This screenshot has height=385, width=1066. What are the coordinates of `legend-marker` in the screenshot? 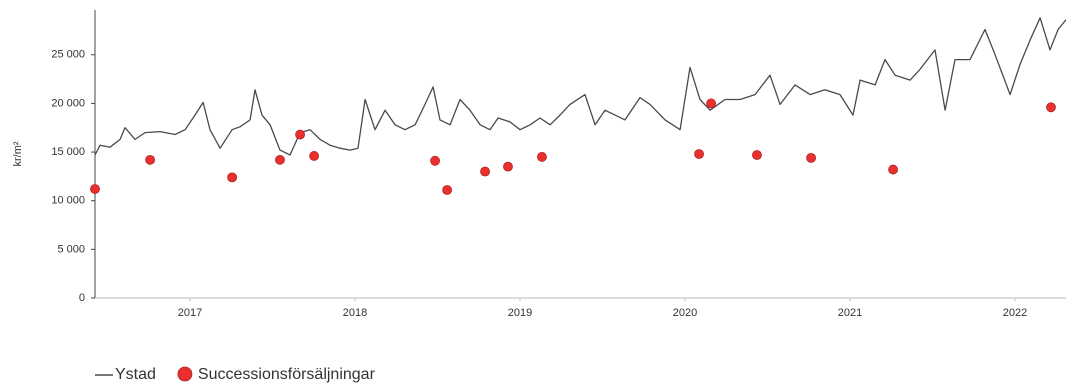 It's located at (185, 374).